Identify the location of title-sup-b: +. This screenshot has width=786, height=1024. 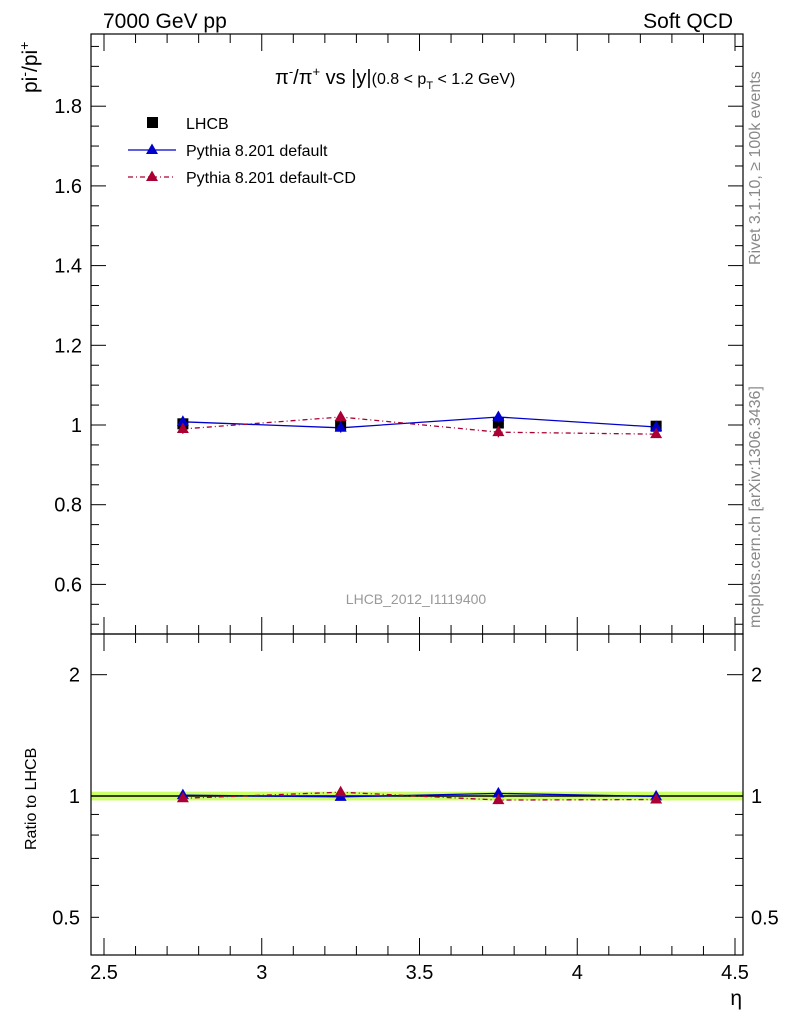
(317, 71).